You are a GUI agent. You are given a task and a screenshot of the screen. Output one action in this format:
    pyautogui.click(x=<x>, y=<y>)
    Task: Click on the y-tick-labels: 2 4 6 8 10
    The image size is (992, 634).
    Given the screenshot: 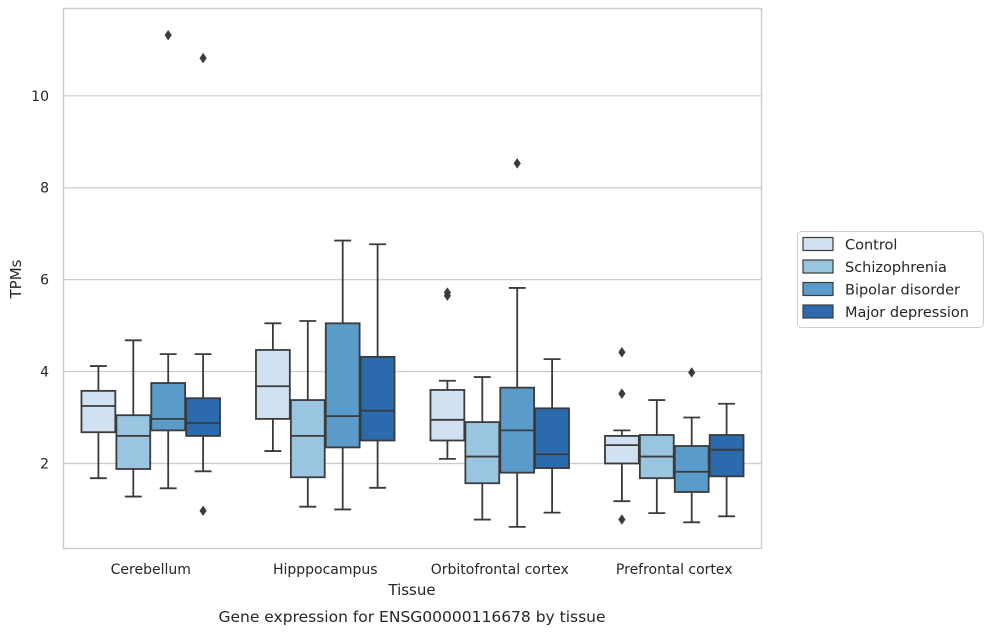 What is the action you would take?
    pyautogui.click(x=40, y=281)
    